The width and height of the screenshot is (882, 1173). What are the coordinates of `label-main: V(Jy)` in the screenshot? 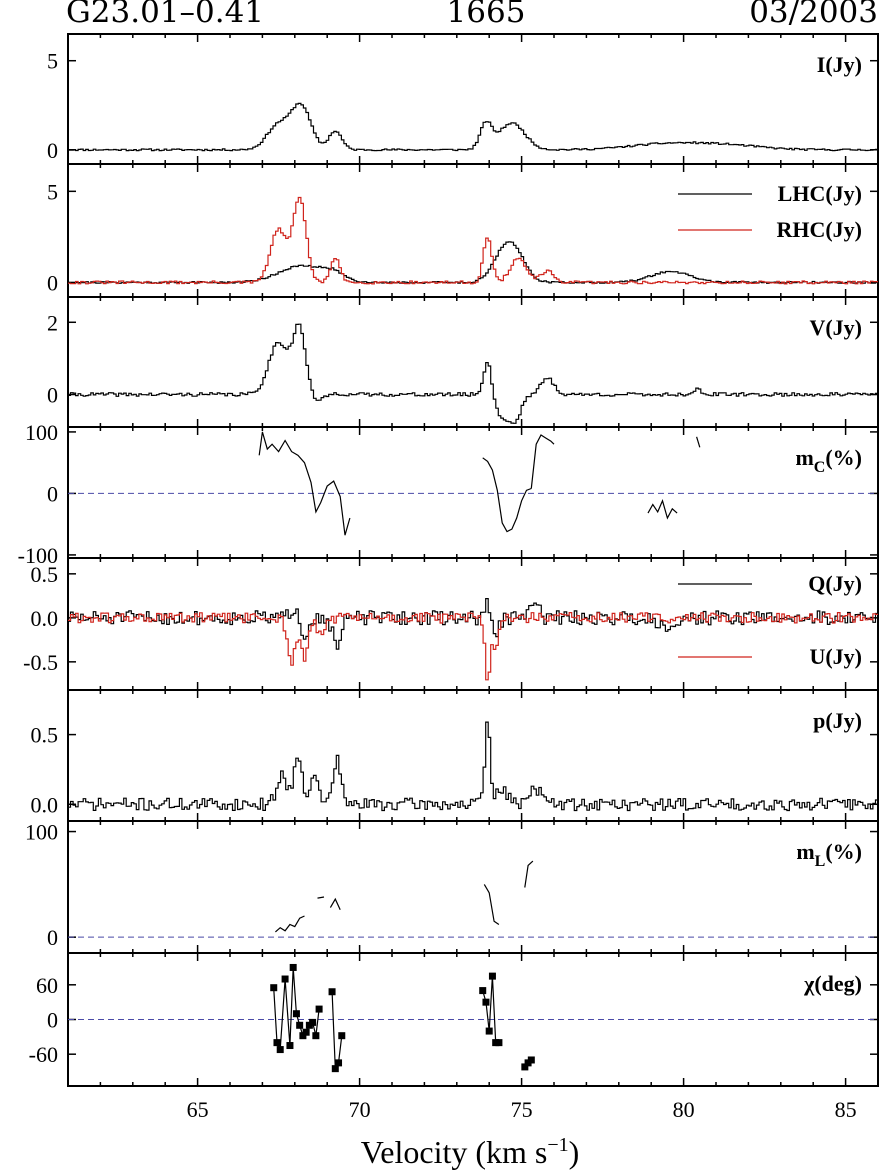 It's located at (835, 327).